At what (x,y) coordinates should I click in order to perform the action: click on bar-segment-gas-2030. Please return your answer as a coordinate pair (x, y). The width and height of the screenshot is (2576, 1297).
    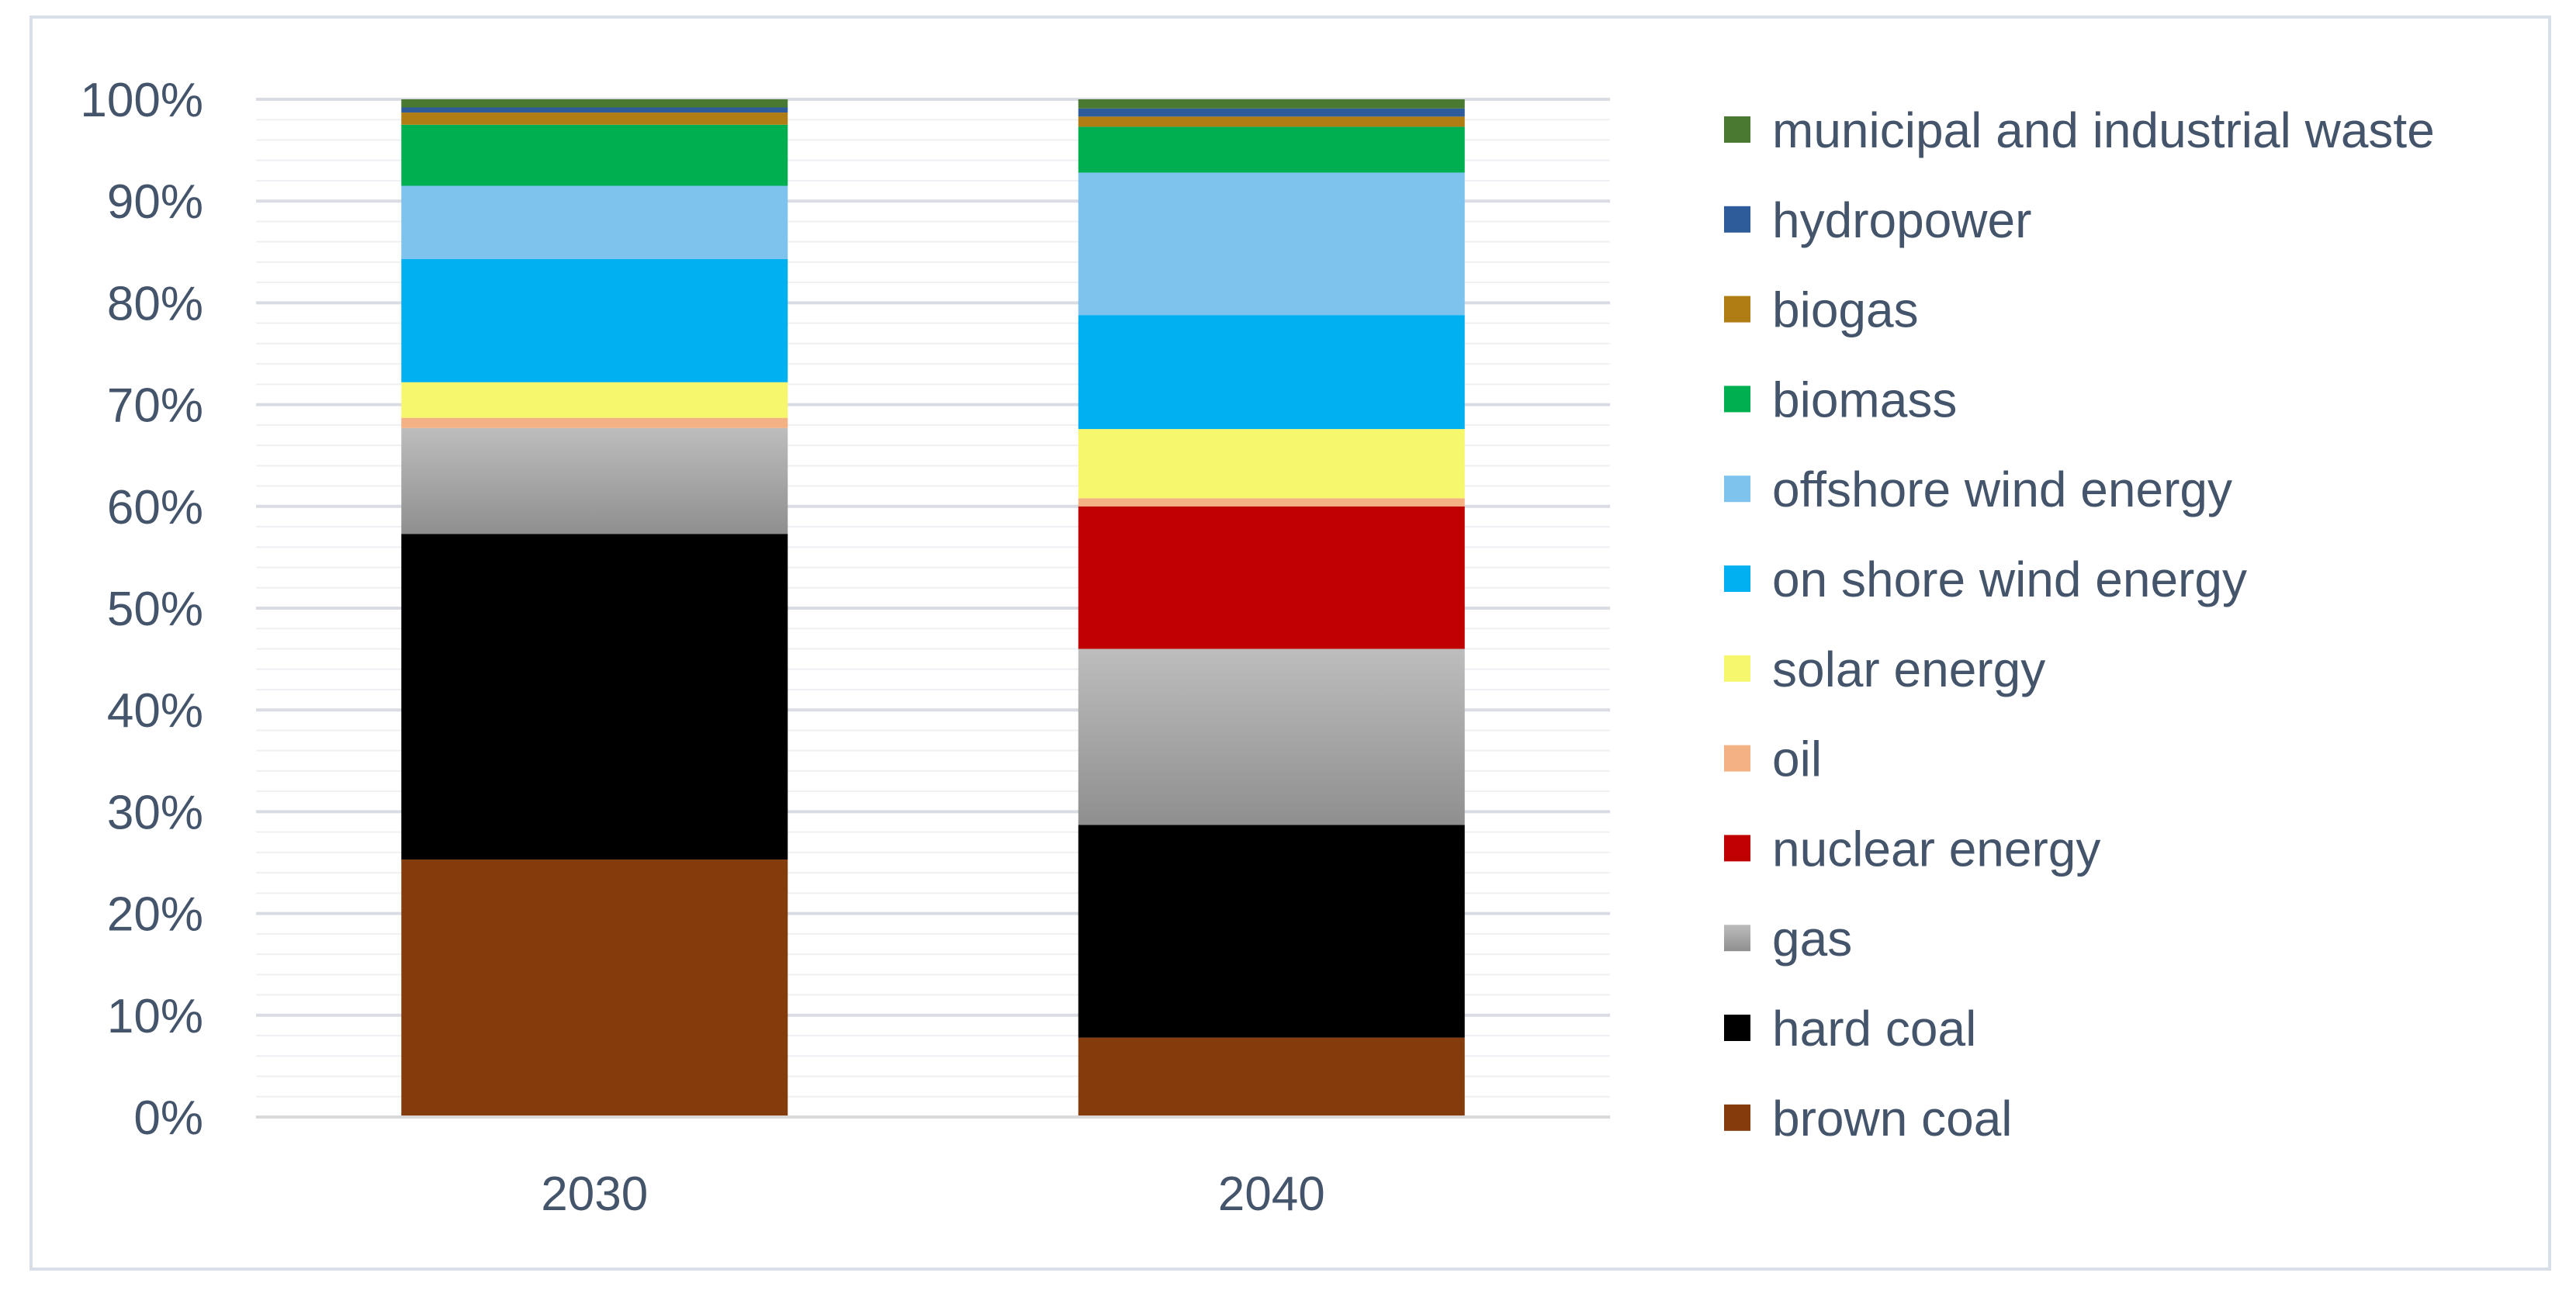
    Looking at the image, I should click on (594, 480).